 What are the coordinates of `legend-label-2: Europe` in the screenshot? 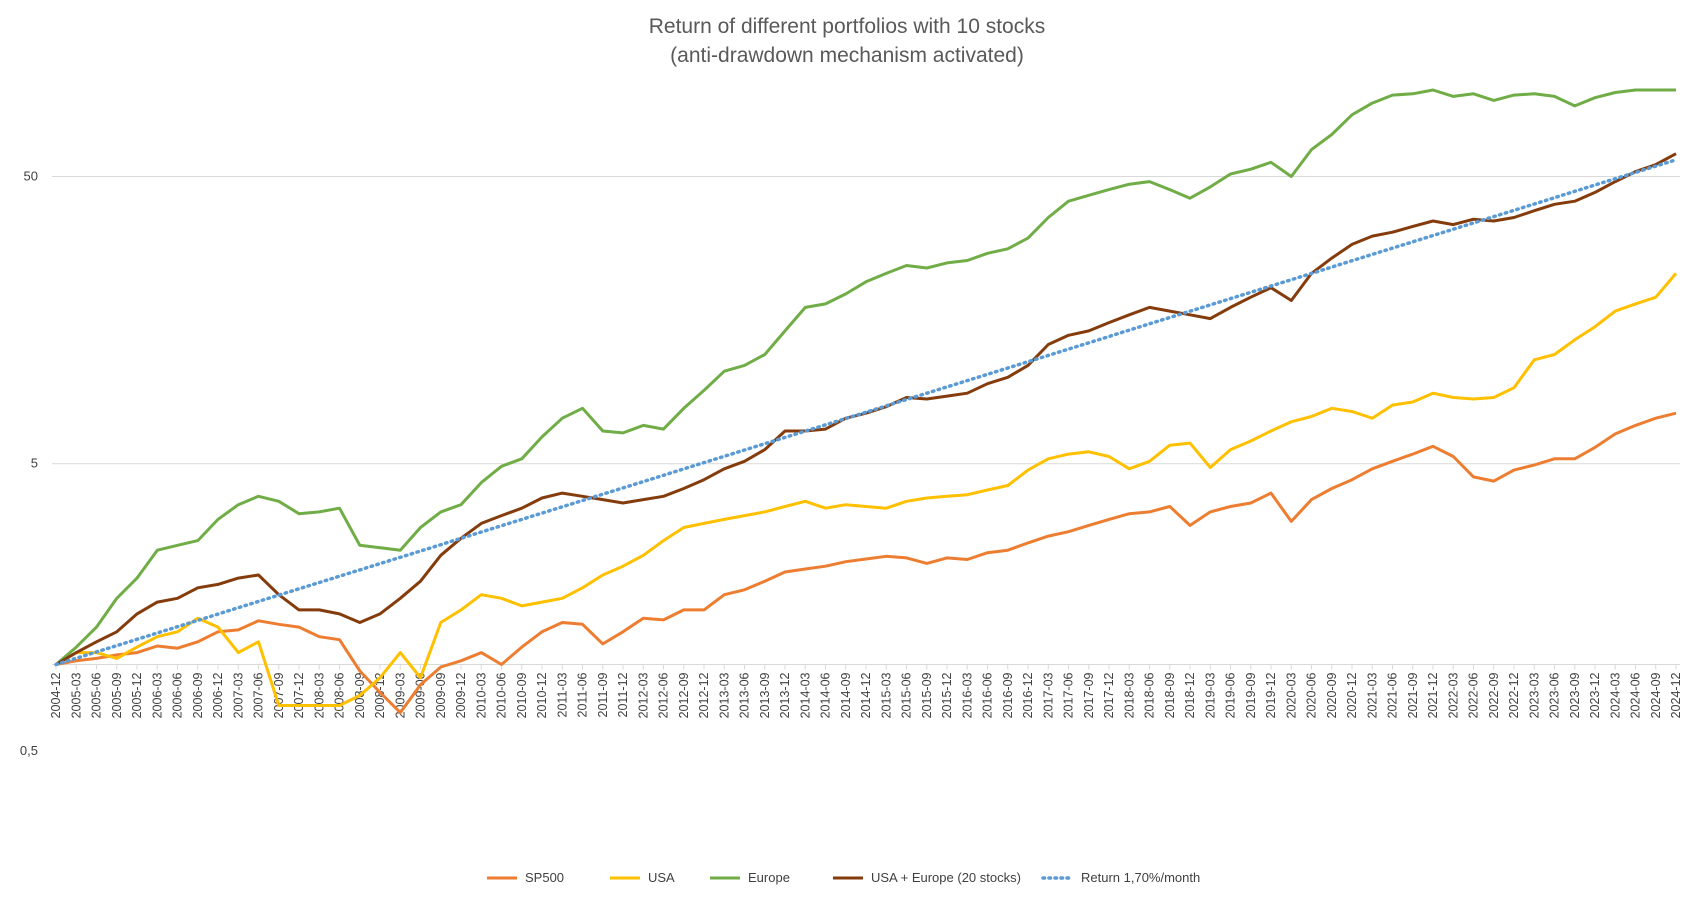 It's located at (769, 877).